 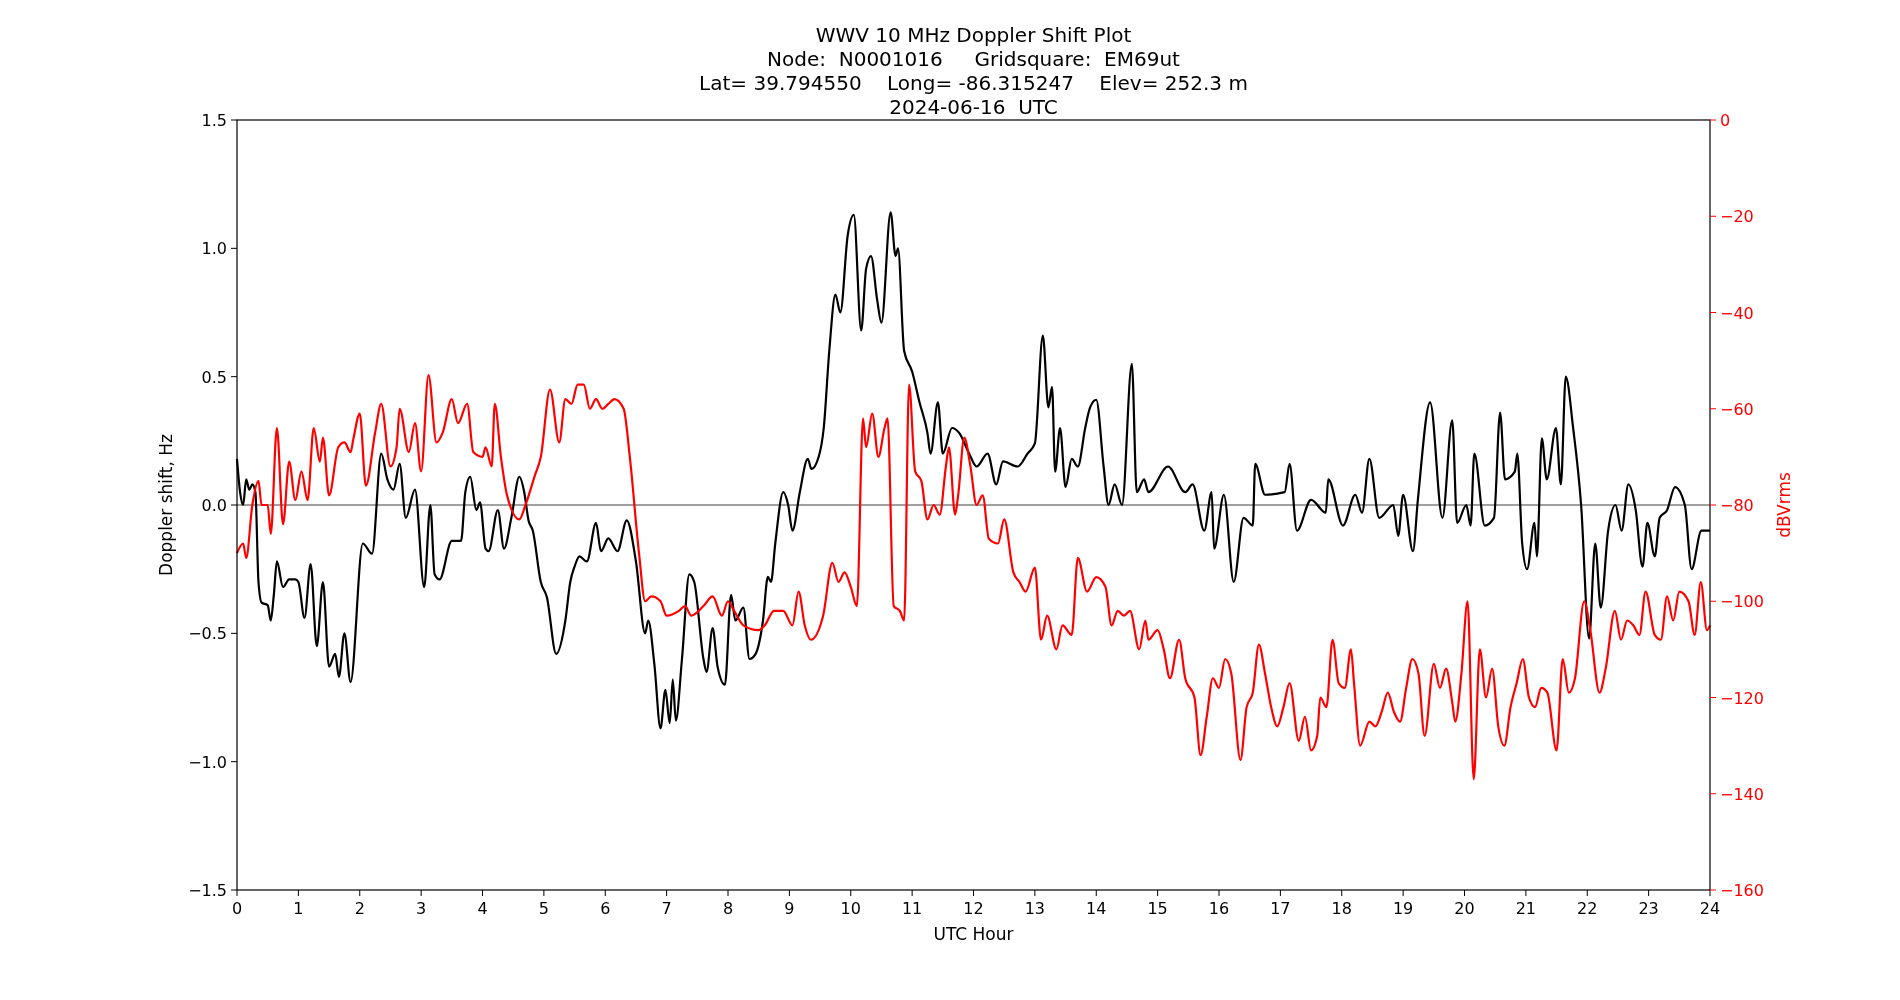 I want to click on chart-title: WWV 10 MHz Doppler Shift Plot, so click(x=973, y=35).